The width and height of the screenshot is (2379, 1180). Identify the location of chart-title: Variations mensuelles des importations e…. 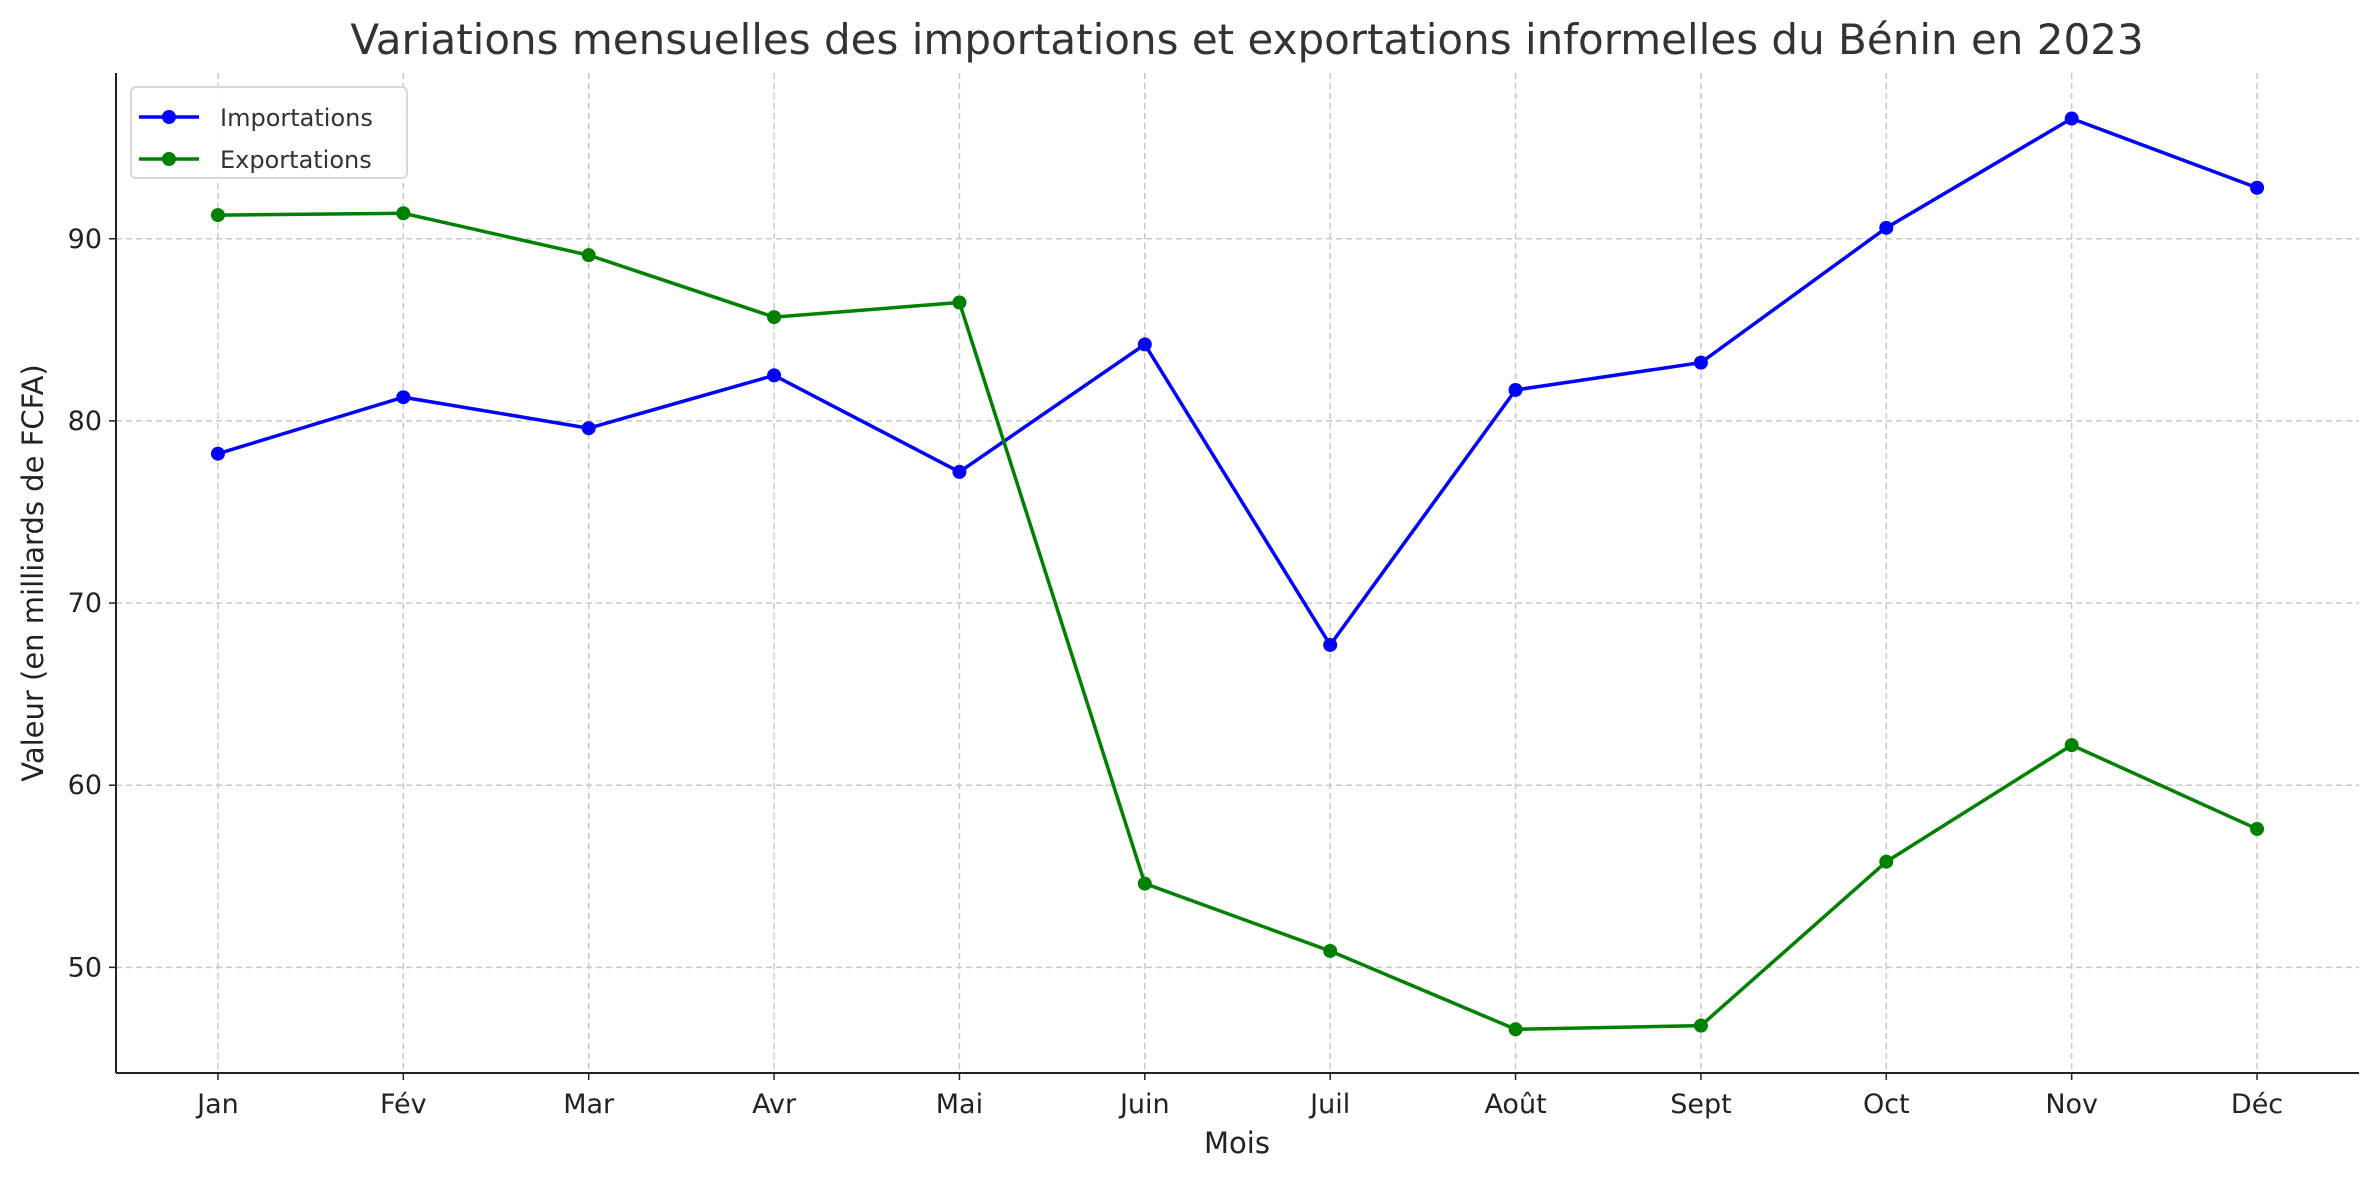
(1246, 39).